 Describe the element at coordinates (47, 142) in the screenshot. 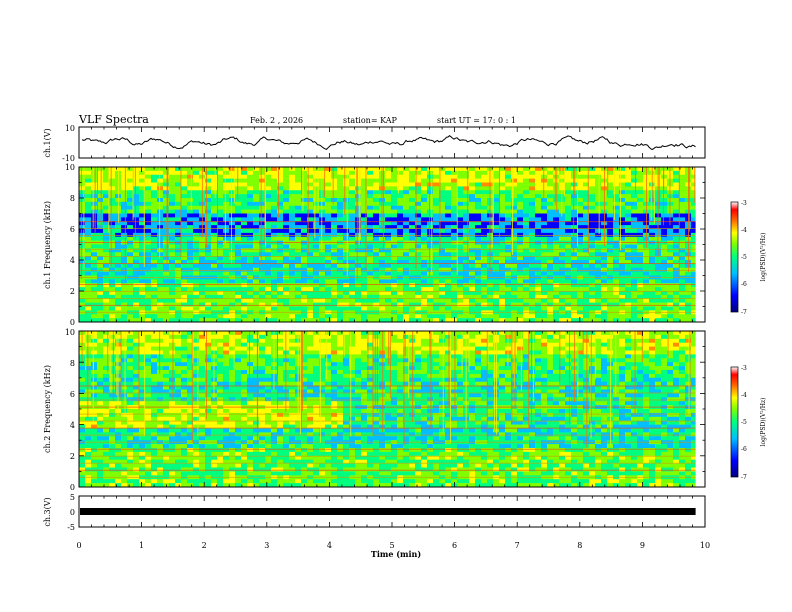

I see `ch1-ylabel: ch.1(V)` at that location.